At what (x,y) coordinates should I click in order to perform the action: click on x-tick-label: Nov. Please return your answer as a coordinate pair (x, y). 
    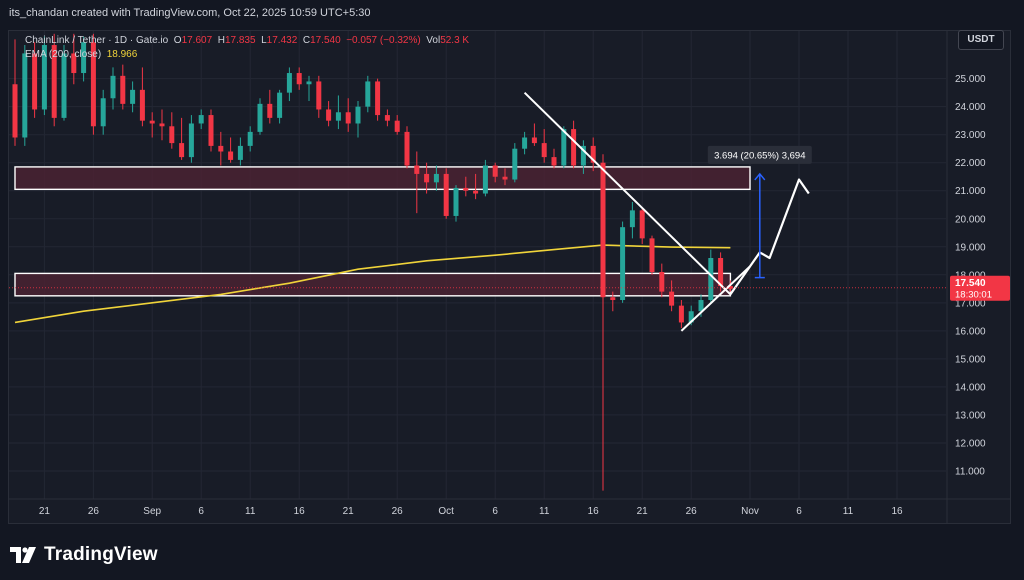
    Looking at the image, I should click on (750, 511).